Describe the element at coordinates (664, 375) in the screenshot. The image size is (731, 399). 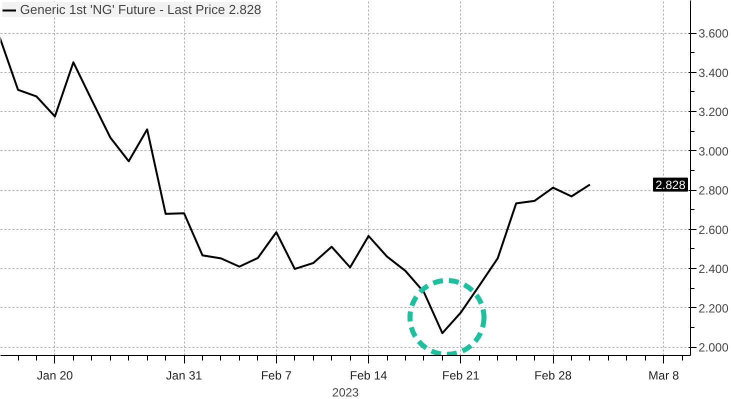
I see `x-tick-label: Mar 8` at that location.